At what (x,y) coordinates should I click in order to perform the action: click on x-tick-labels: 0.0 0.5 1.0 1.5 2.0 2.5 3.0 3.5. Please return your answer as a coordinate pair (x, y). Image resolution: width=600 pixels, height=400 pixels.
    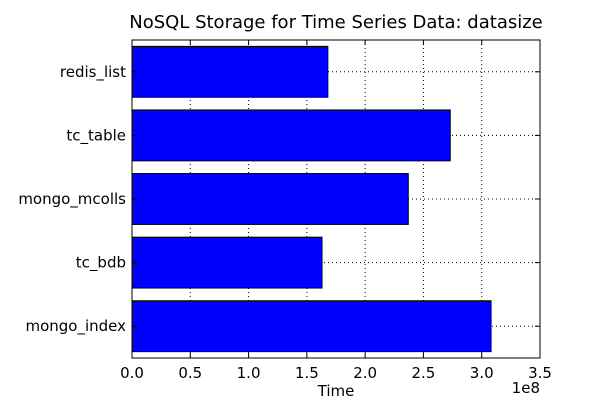
    Looking at the image, I should click on (336, 373).